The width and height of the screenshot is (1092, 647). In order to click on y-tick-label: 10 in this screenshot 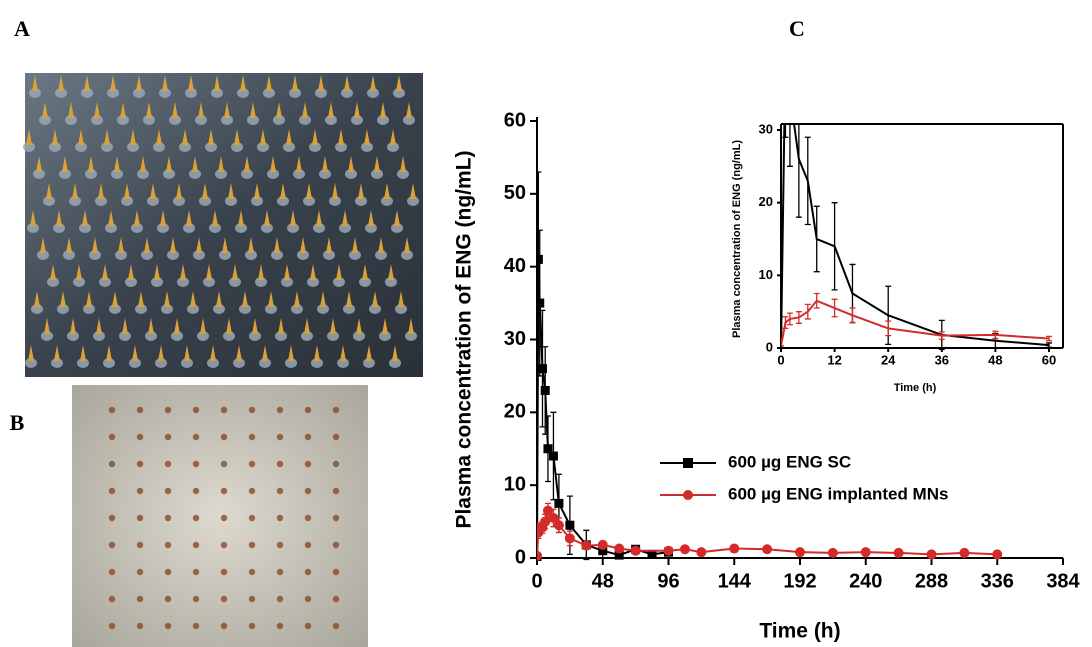, I will do `click(766, 274)`.